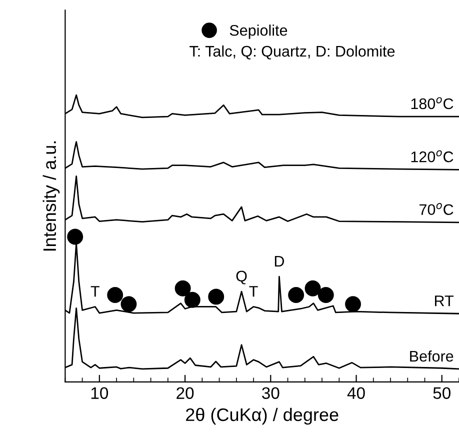 This screenshot has width=459, height=442. Describe the element at coordinates (432, 156) in the screenshot. I see `series-label: 120$^{o}$C` at that location.